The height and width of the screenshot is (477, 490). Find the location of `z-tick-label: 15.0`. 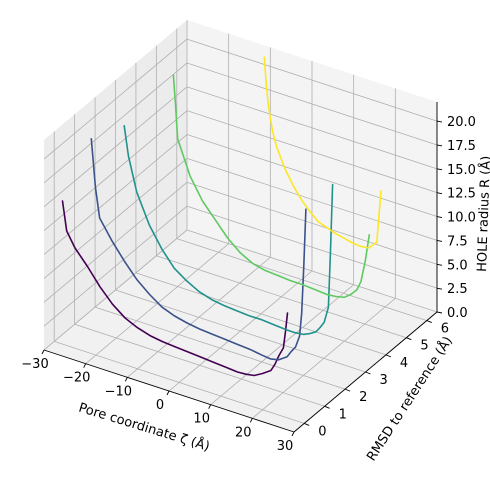

z-tick-label: 15.0 is located at coordinates (461, 170).